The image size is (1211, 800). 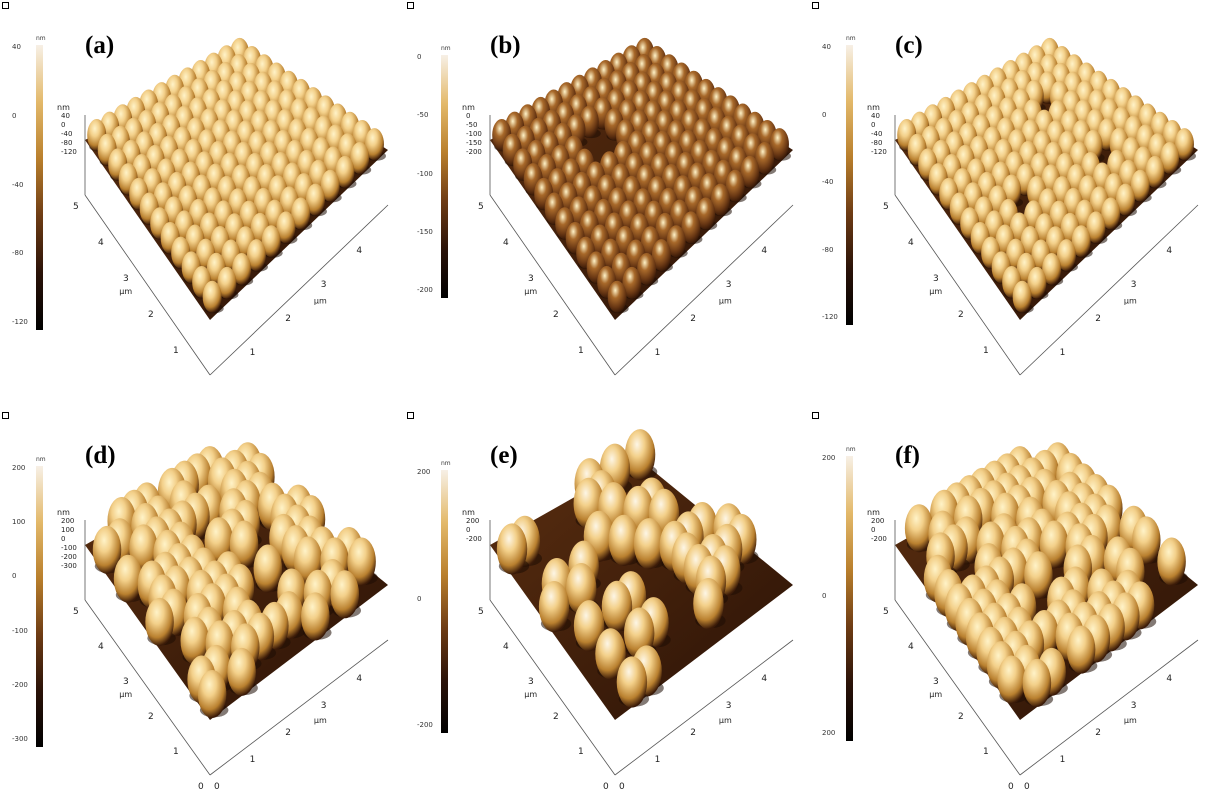 I want to click on colorbar-tick: 100, so click(x=19, y=522).